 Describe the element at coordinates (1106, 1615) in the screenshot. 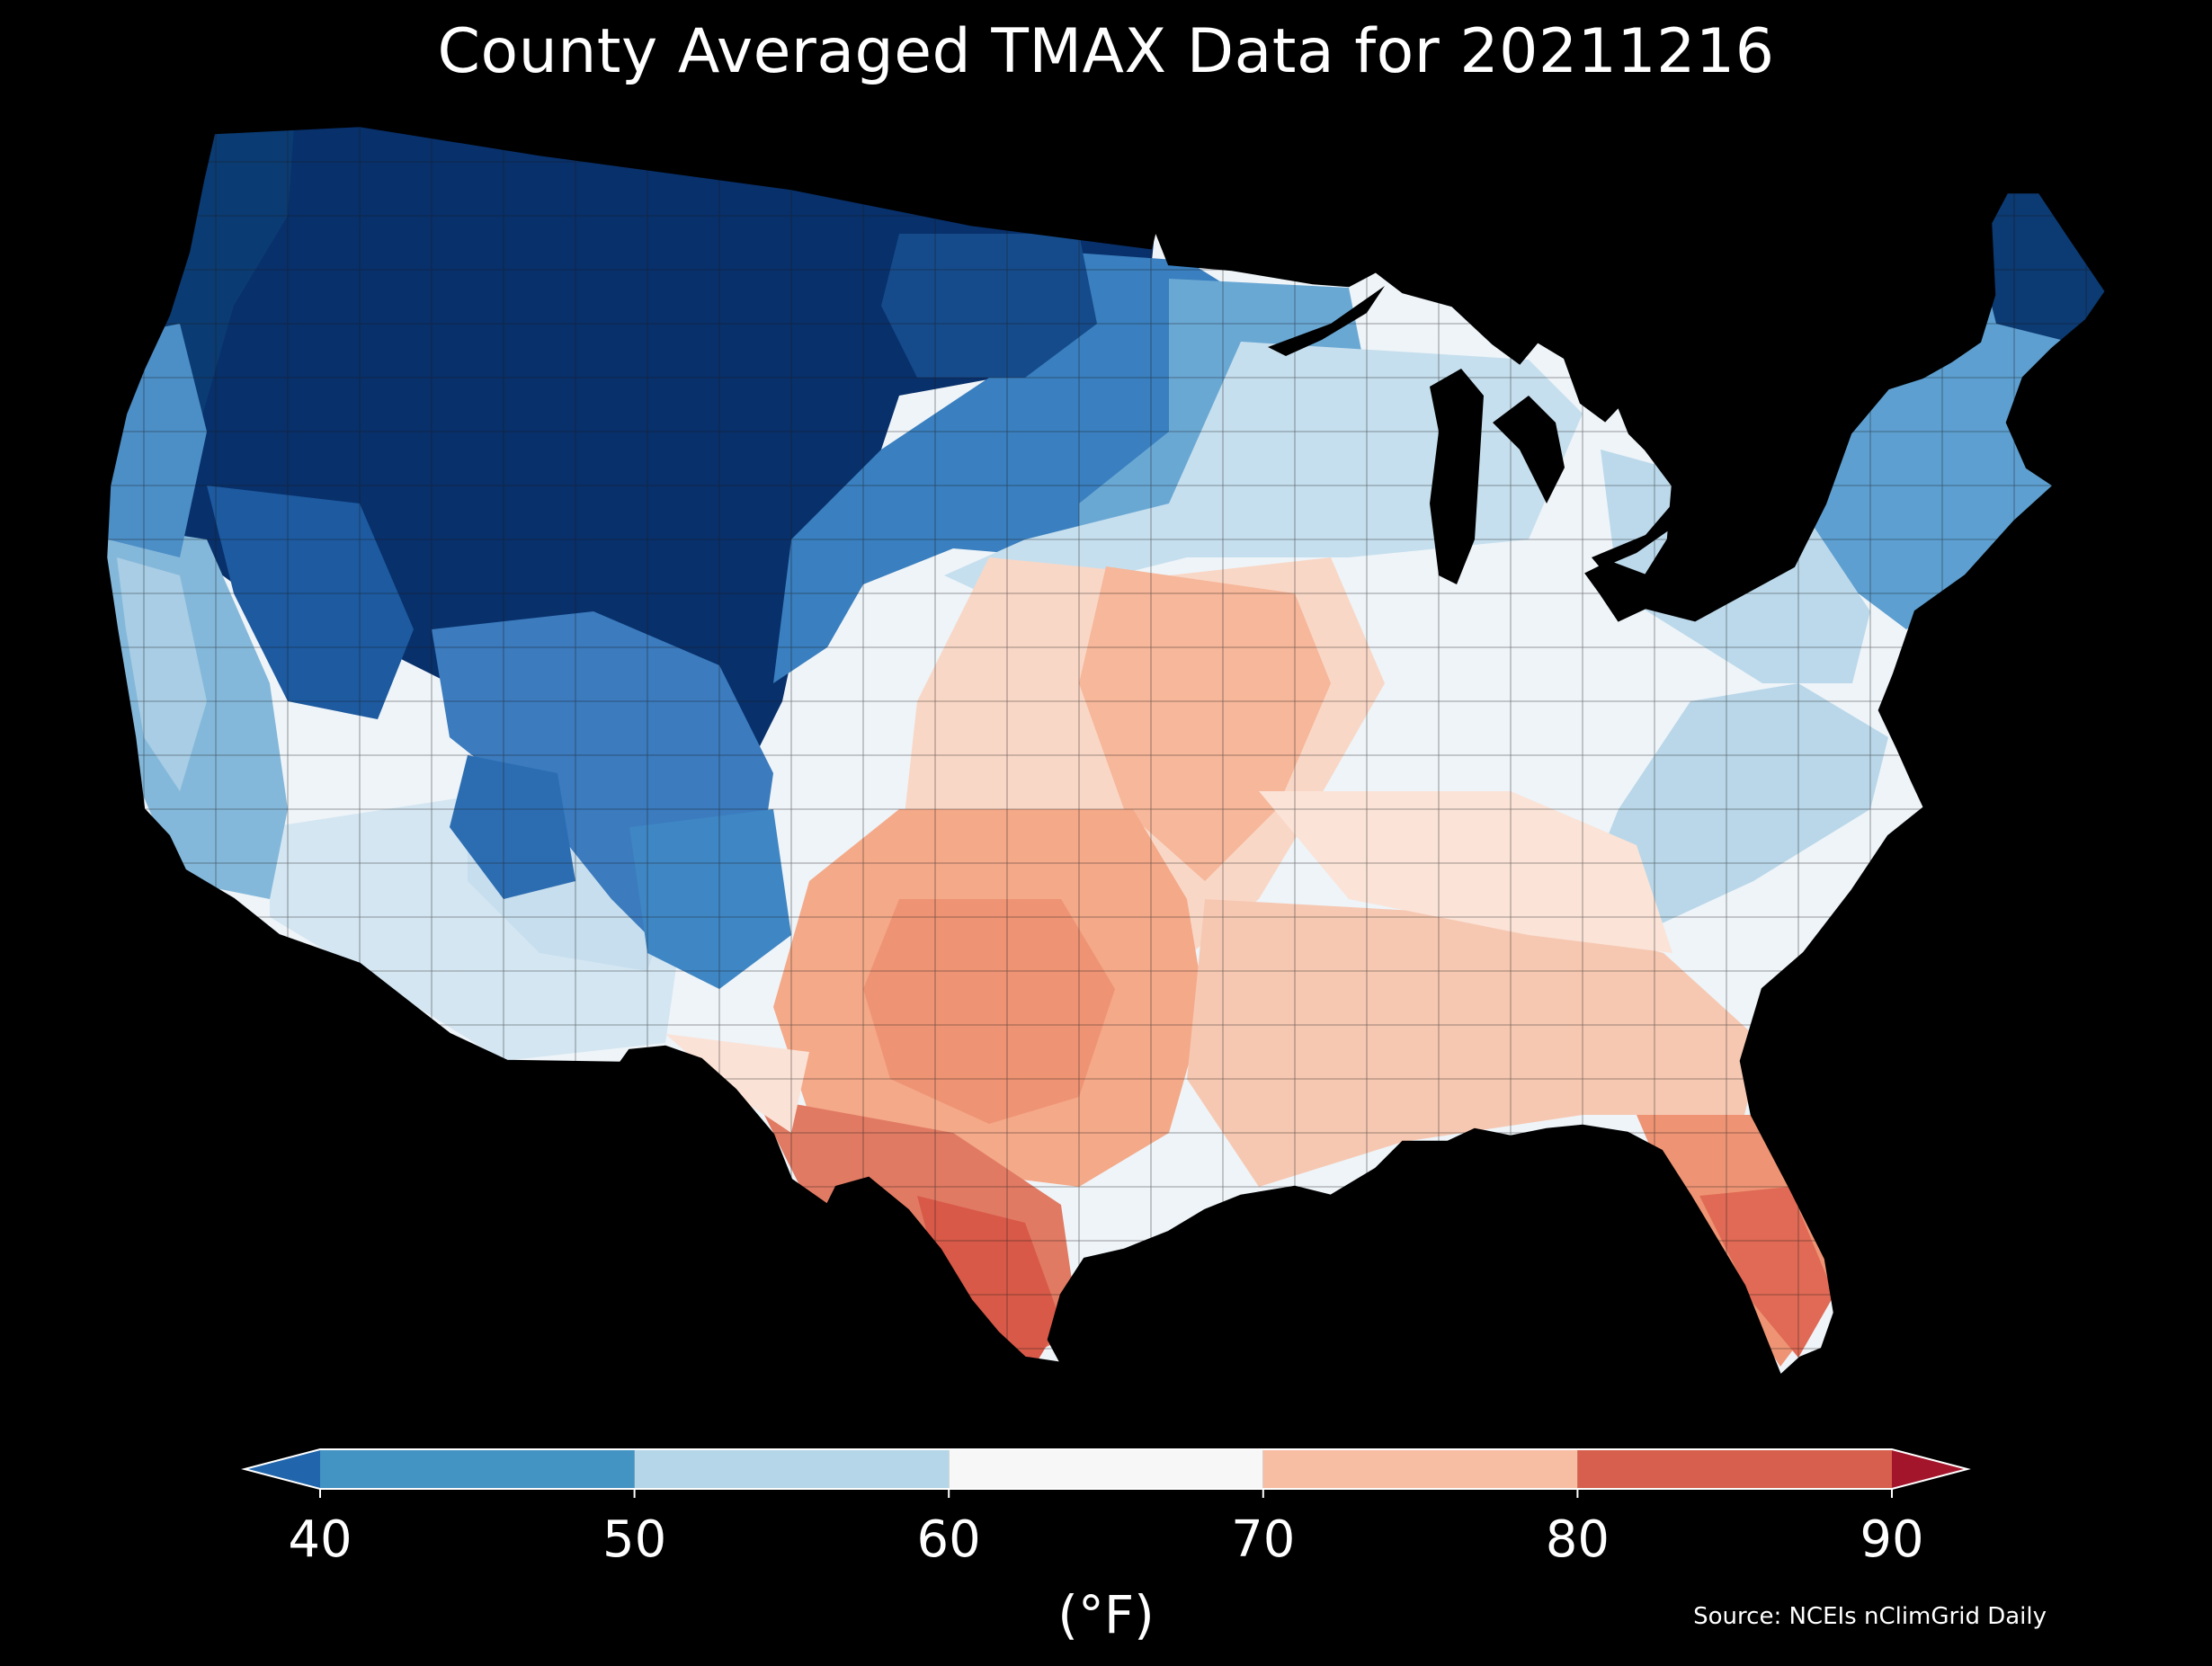

I see `colorbar-unit-label: (°F)` at that location.